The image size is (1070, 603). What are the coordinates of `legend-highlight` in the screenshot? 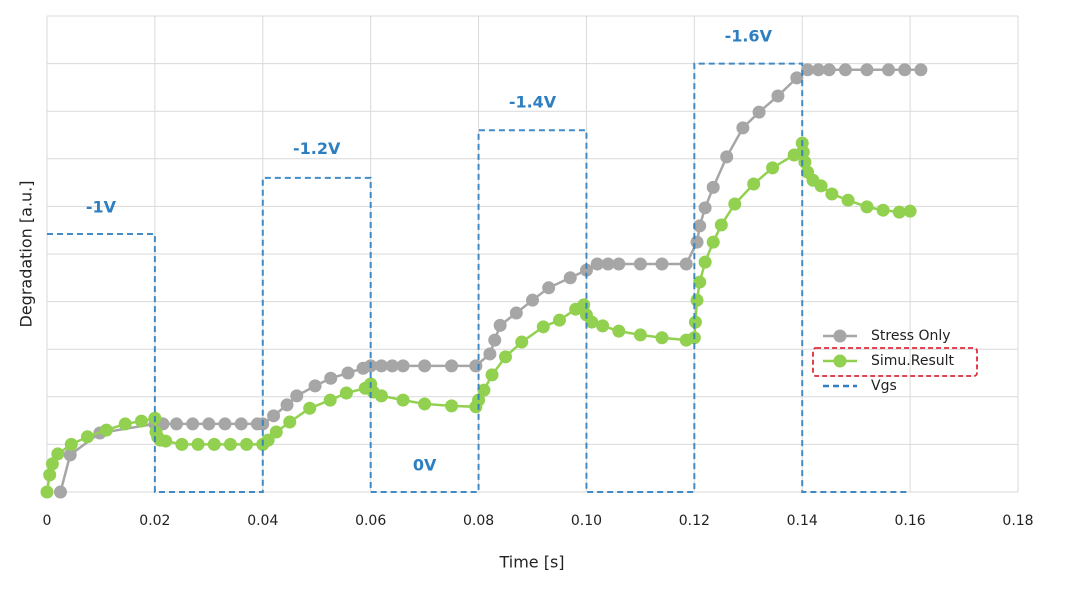 It's located at (895, 362).